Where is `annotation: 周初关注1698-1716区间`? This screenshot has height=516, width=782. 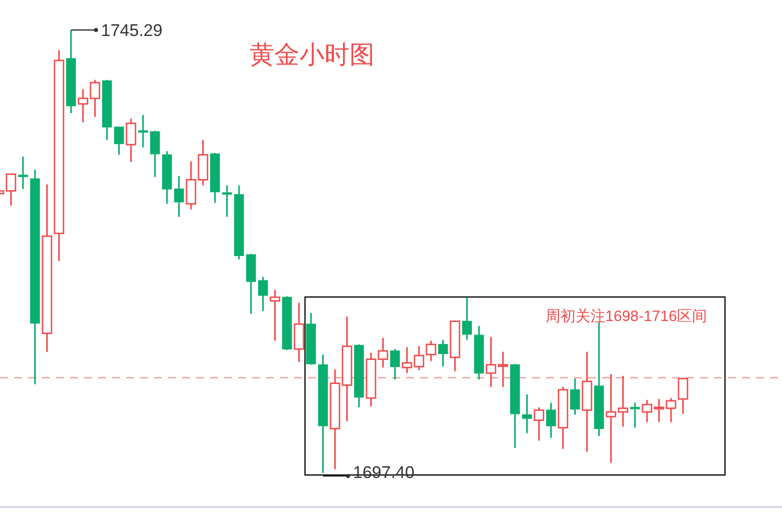
annotation: 周初关注1698-1716区间 is located at coordinates (626, 316).